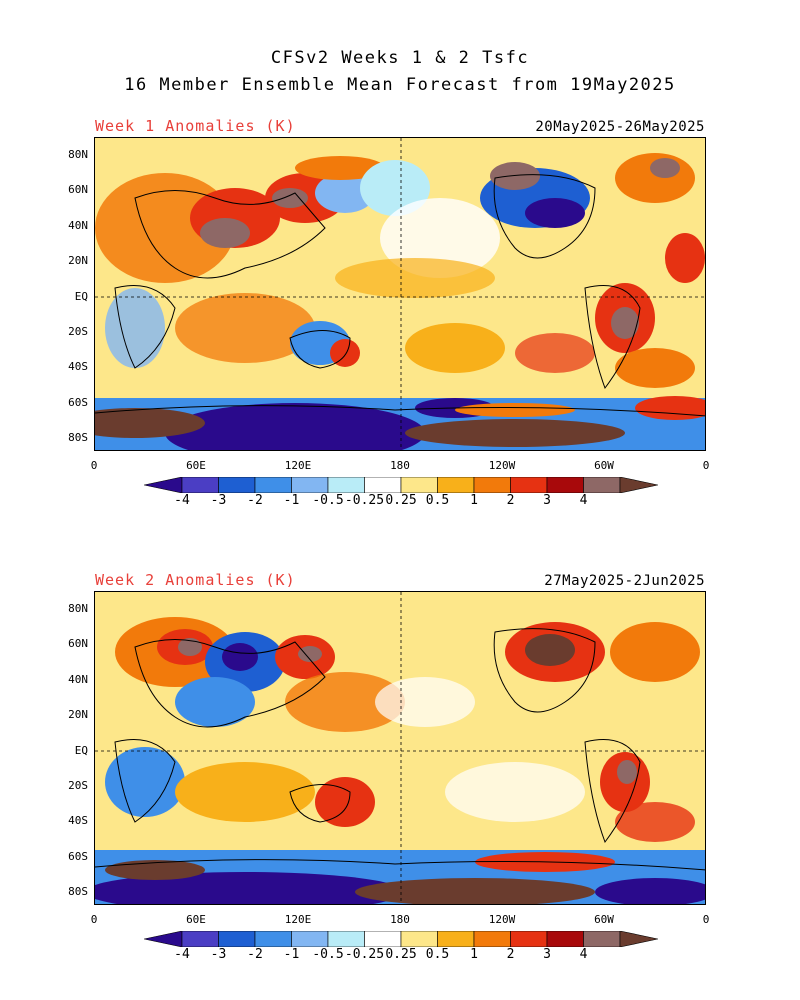 The height and width of the screenshot is (1000, 800). Describe the element at coordinates (78, 608) in the screenshot. I see `panel2-lat-label: 80N` at that location.